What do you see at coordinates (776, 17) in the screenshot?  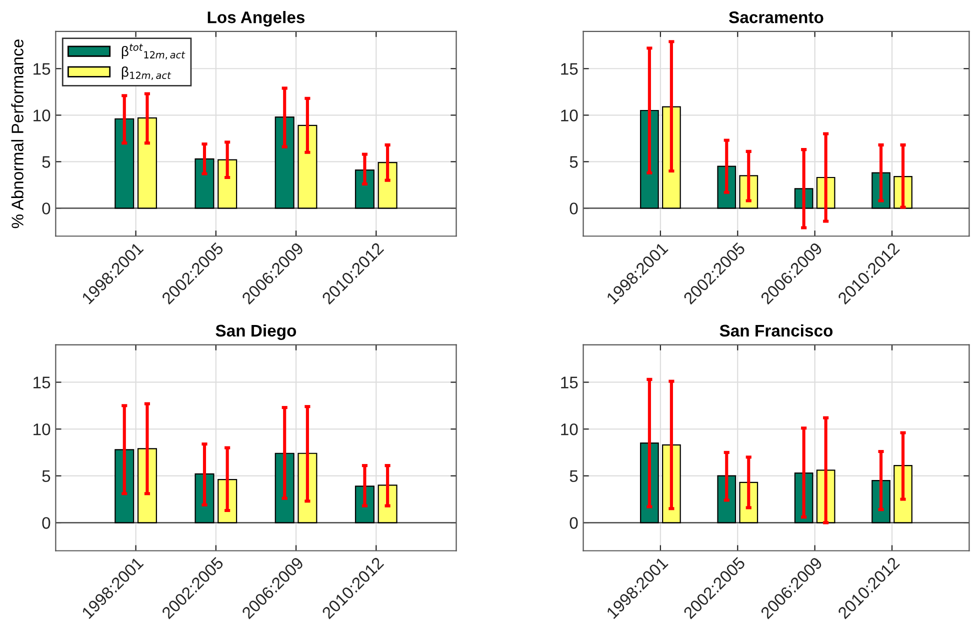 I see `chart-title: Sacramento` at bounding box center [776, 17].